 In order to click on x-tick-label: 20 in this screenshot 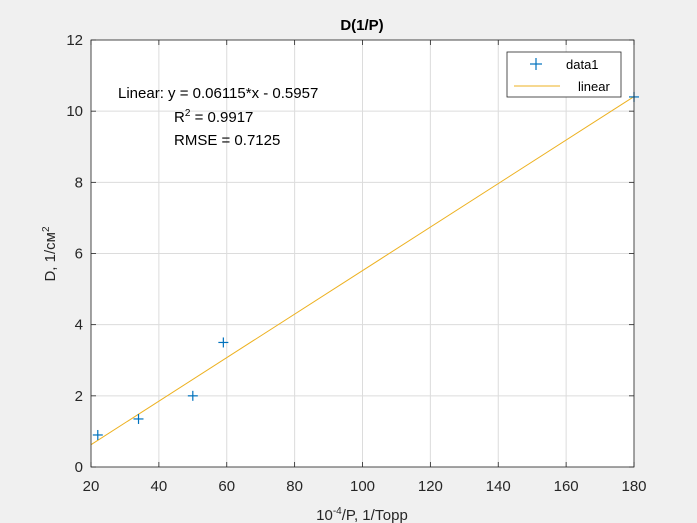, I will do `click(91, 486)`.